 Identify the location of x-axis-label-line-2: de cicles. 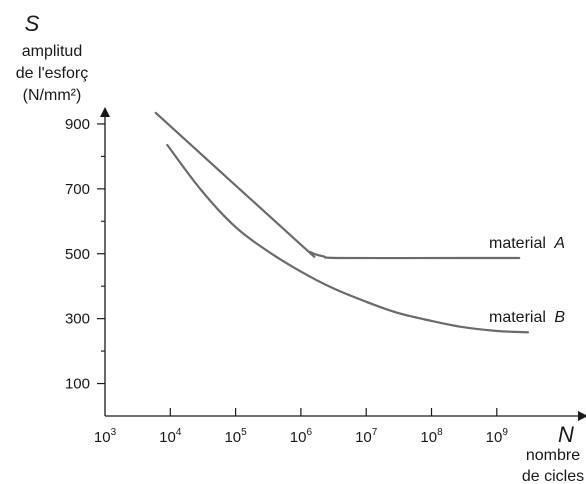
(553, 476).